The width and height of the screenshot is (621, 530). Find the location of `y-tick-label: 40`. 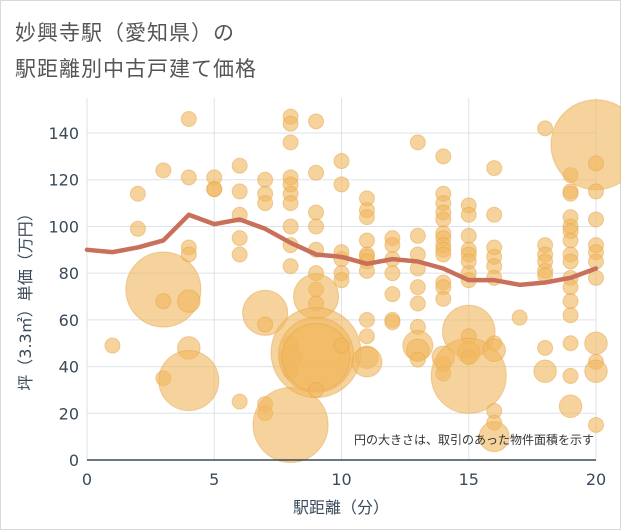

y-tick-label: 40 is located at coordinates (69, 367).